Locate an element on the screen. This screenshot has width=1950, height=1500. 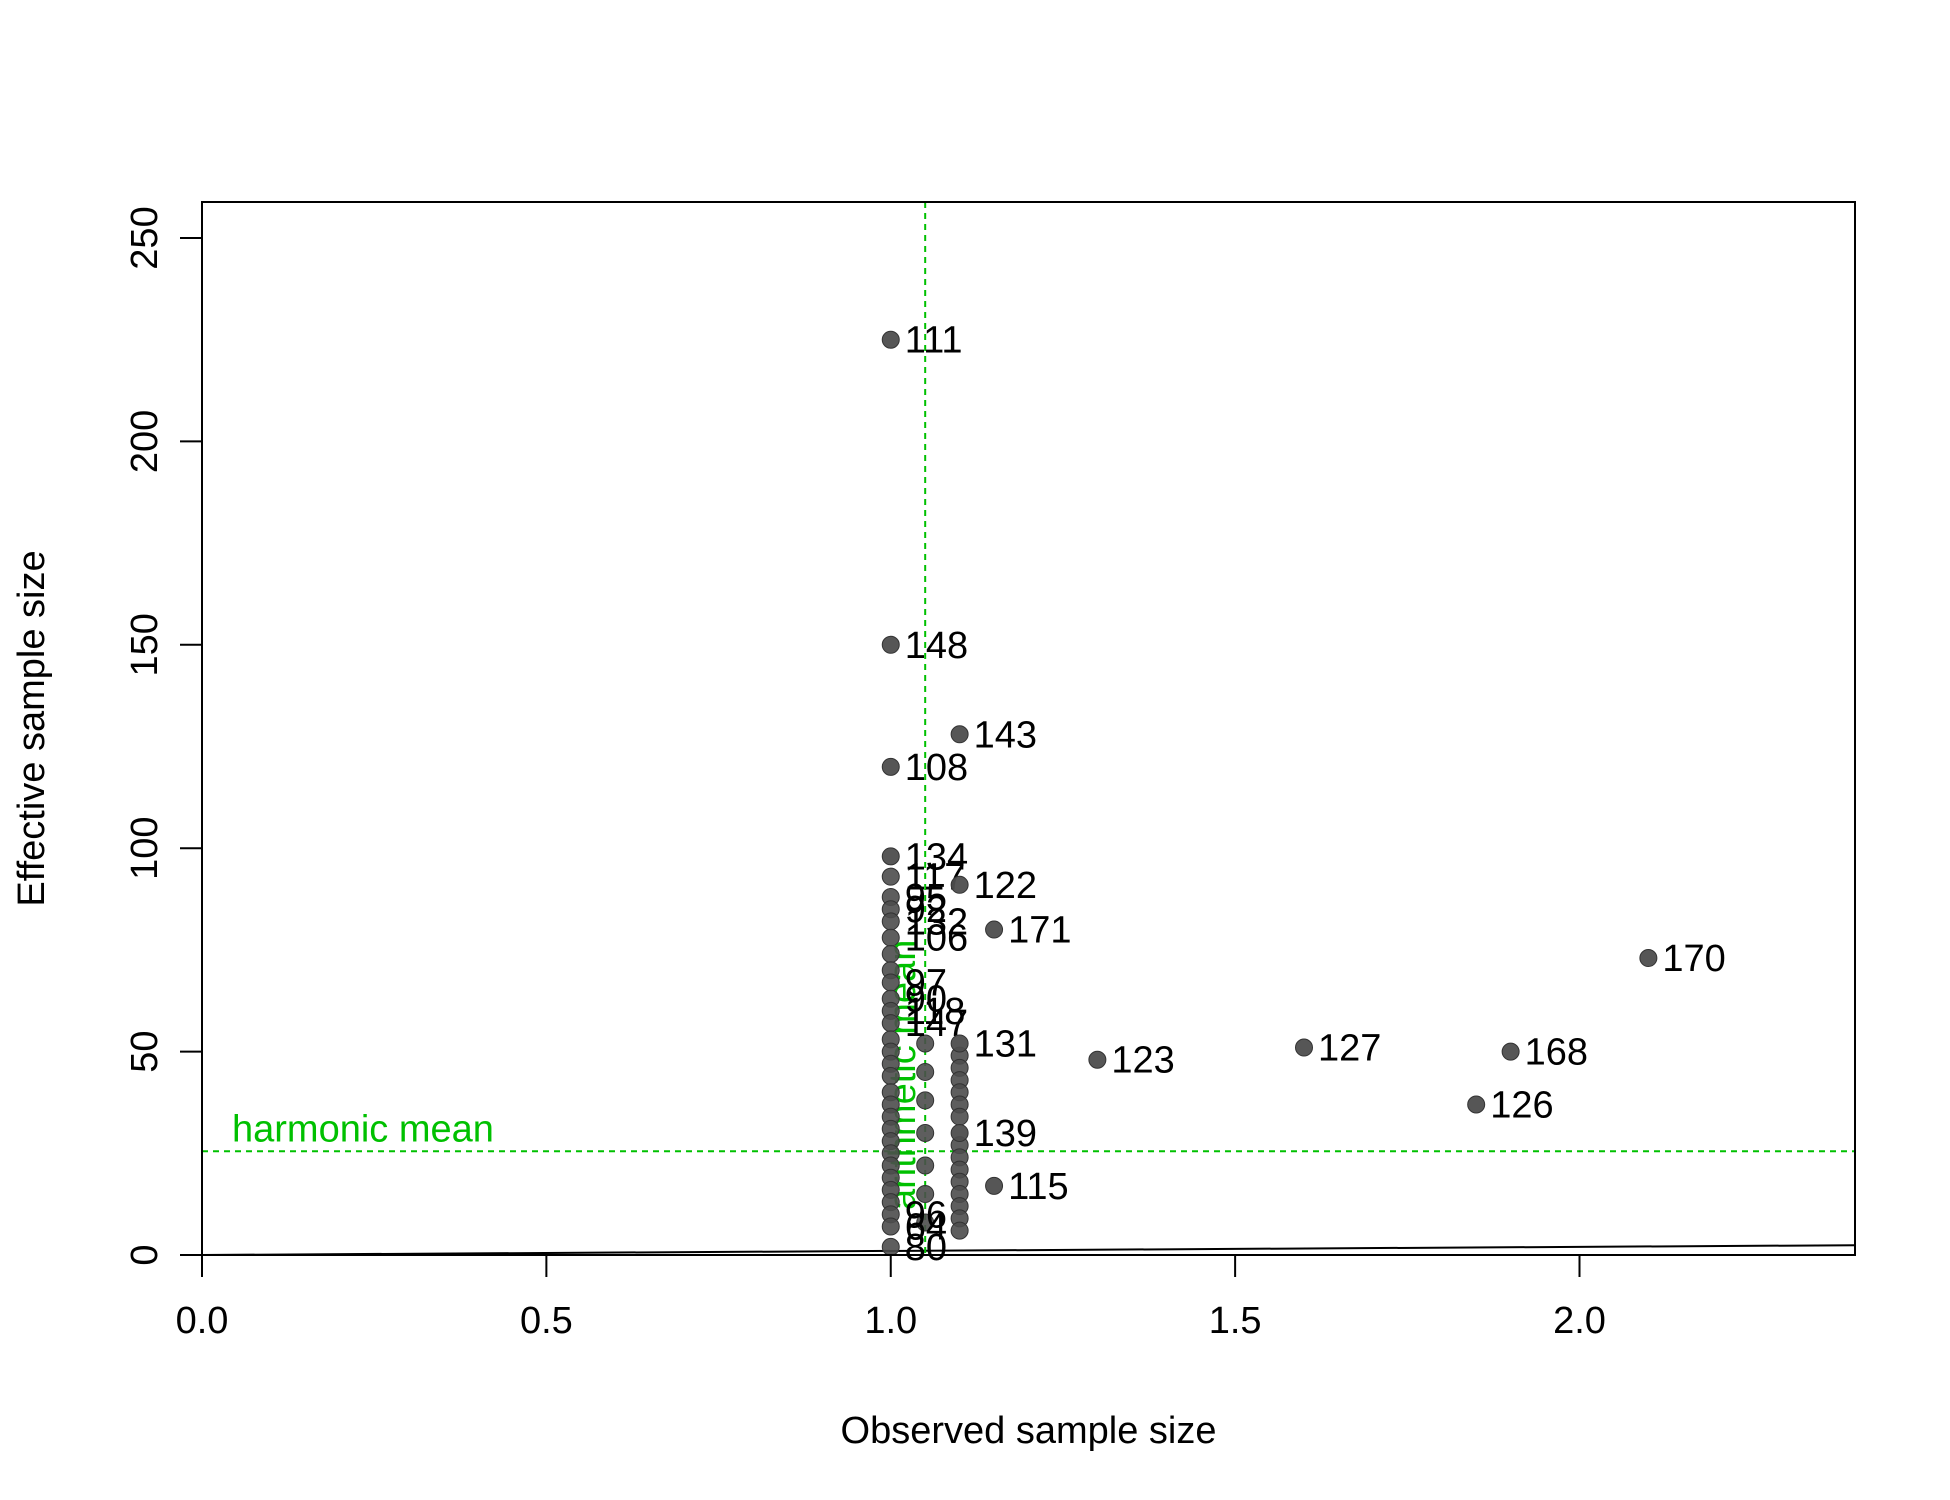
point-label: 95 is located at coordinates (926, 898).